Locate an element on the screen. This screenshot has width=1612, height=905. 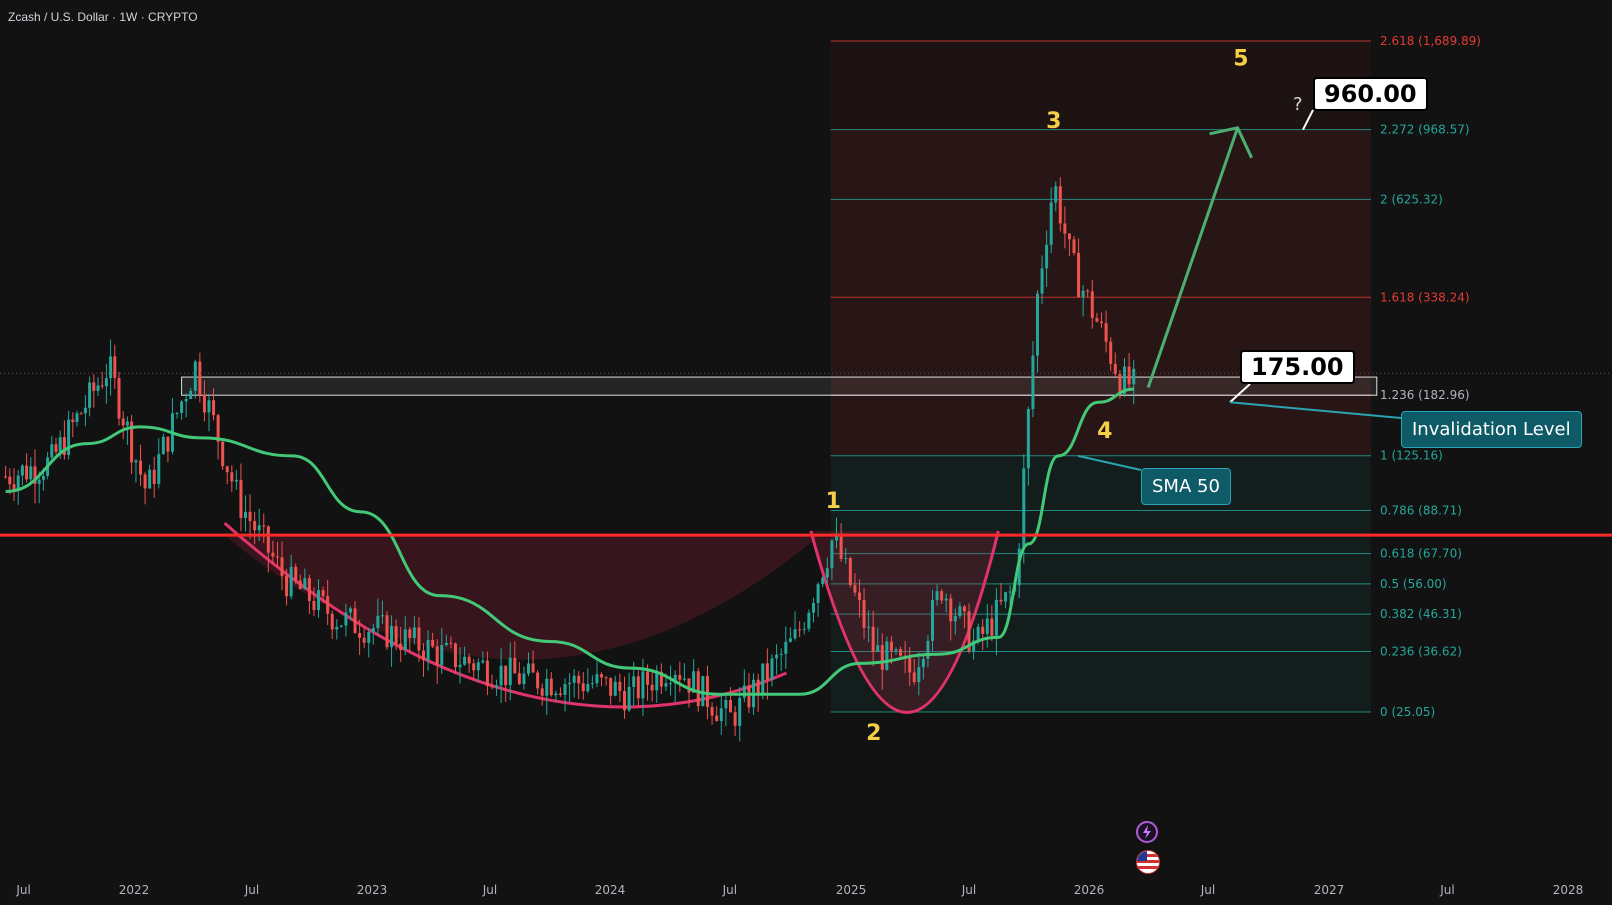
fib-label: 1.236 (182.96) is located at coordinates (1425, 395).